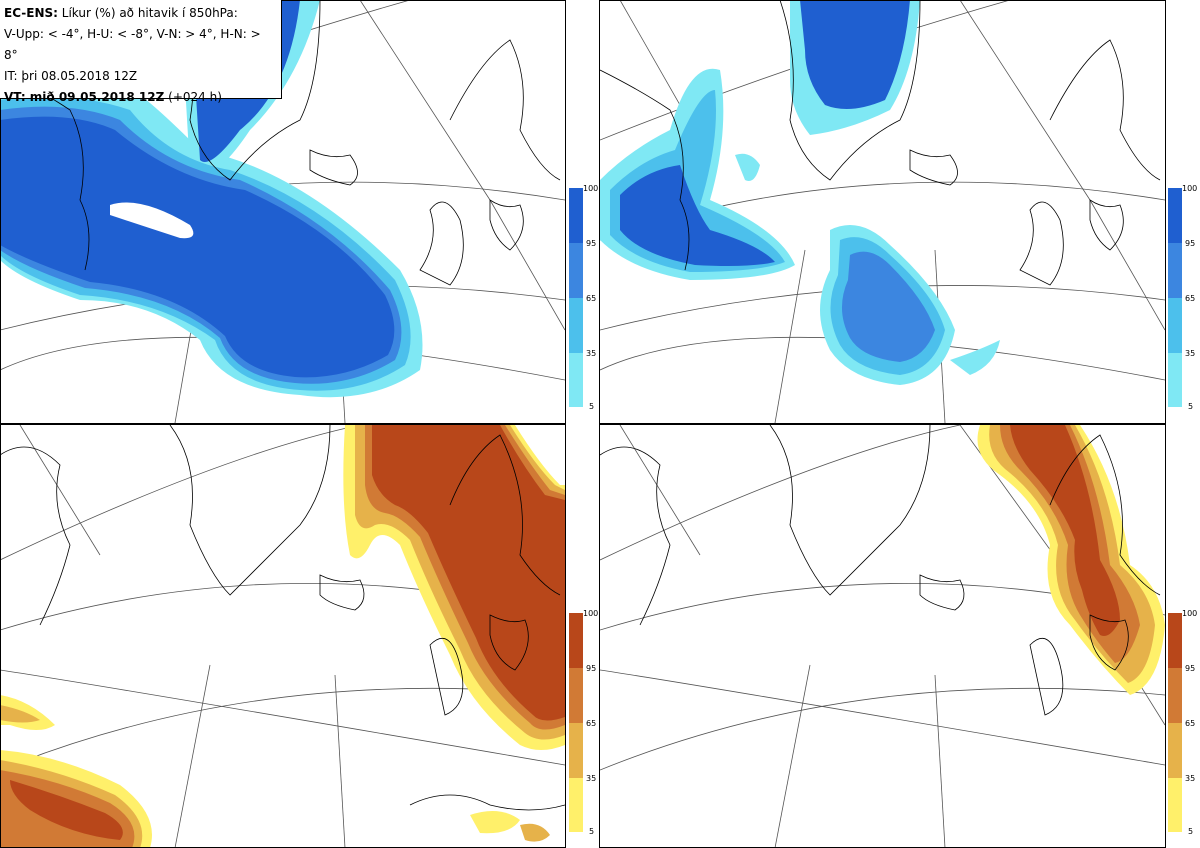 The image size is (1200, 848). Describe the element at coordinates (31, 13) in the screenshot. I see `model-label: EC-ENS:` at that location.